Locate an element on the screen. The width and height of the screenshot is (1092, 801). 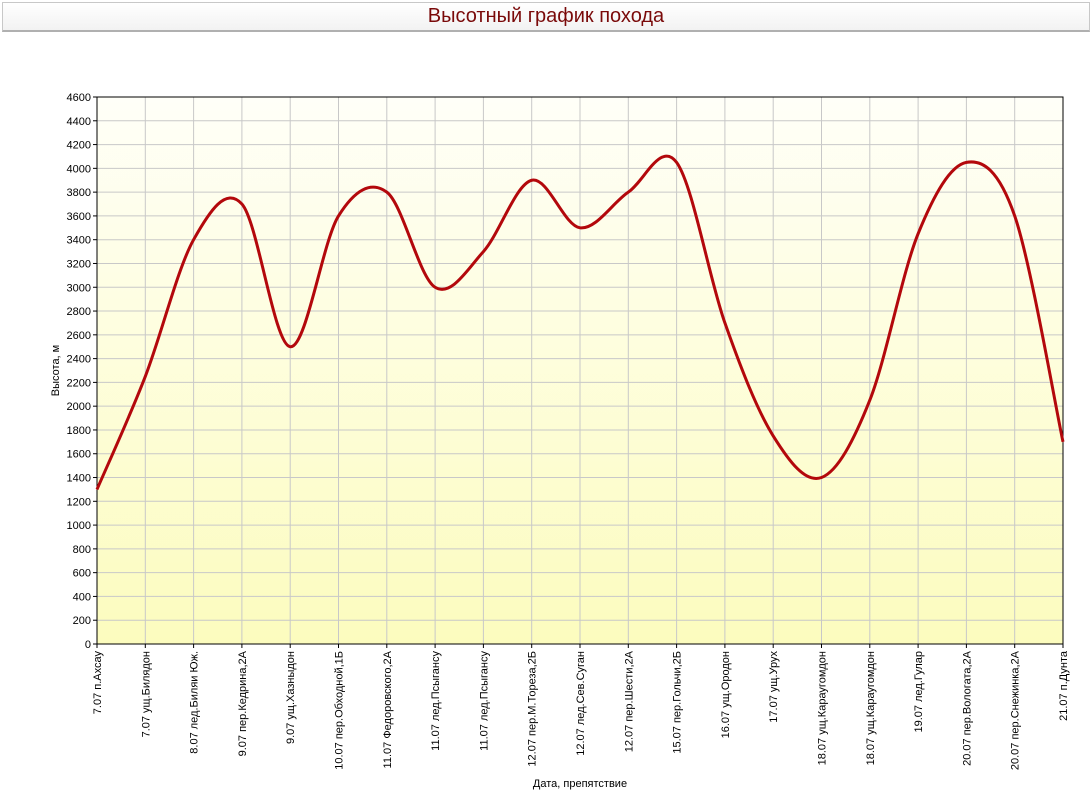
x-tick-label: 8.07 лед.Биляи Юж. is located at coordinates (195, 702).